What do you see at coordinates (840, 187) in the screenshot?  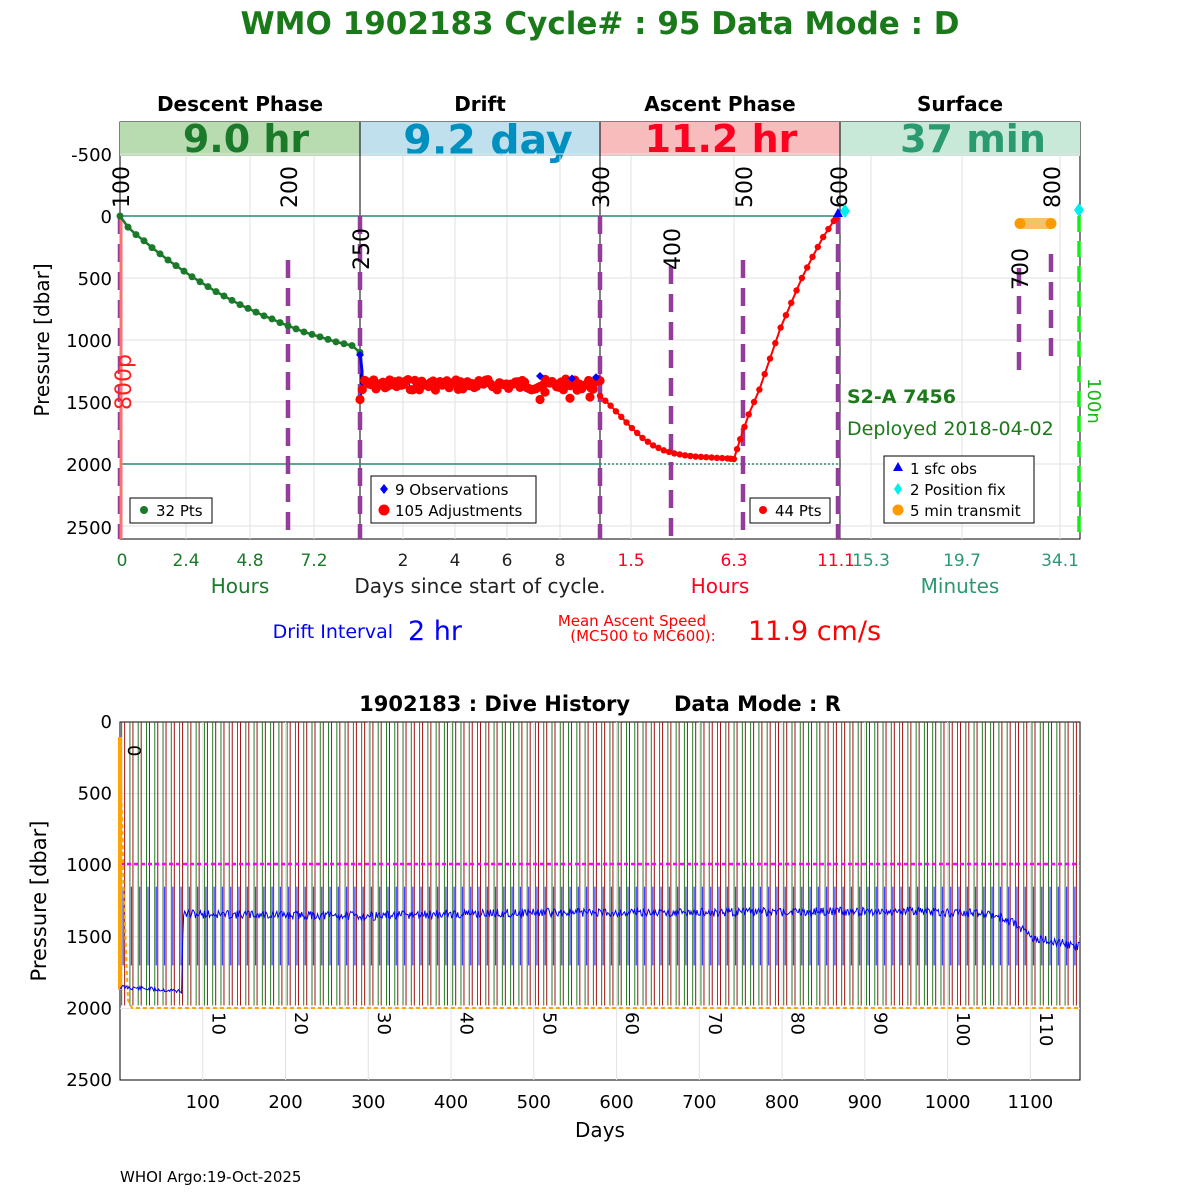 I see `mission-label: 600` at bounding box center [840, 187].